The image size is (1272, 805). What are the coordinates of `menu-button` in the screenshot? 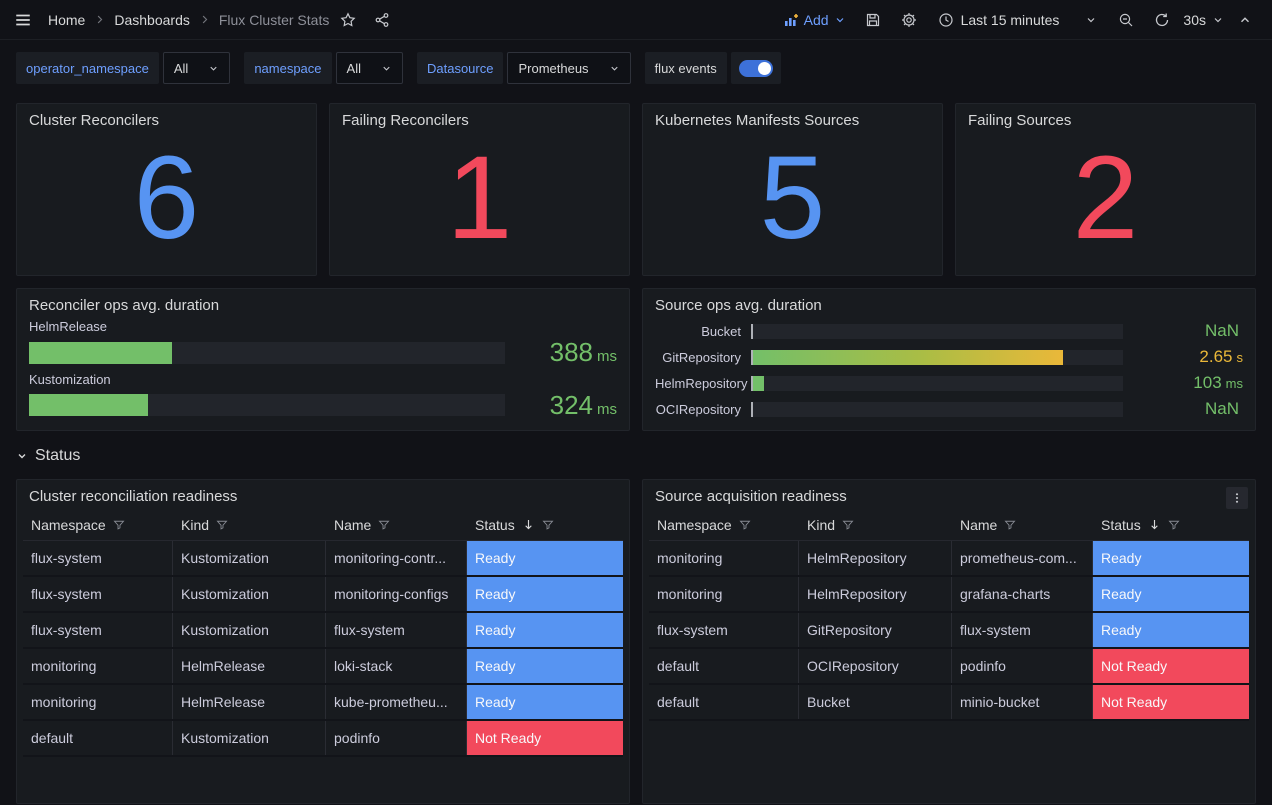 It's located at (23, 20).